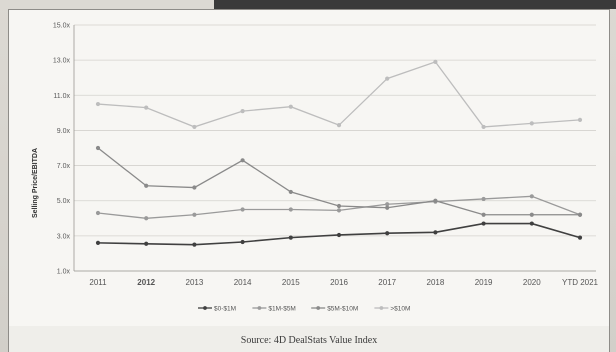 Image resolution: width=616 pixels, height=352 pixels. Describe the element at coordinates (484, 282) in the screenshot. I see `x-tick-label: 2019` at that location.